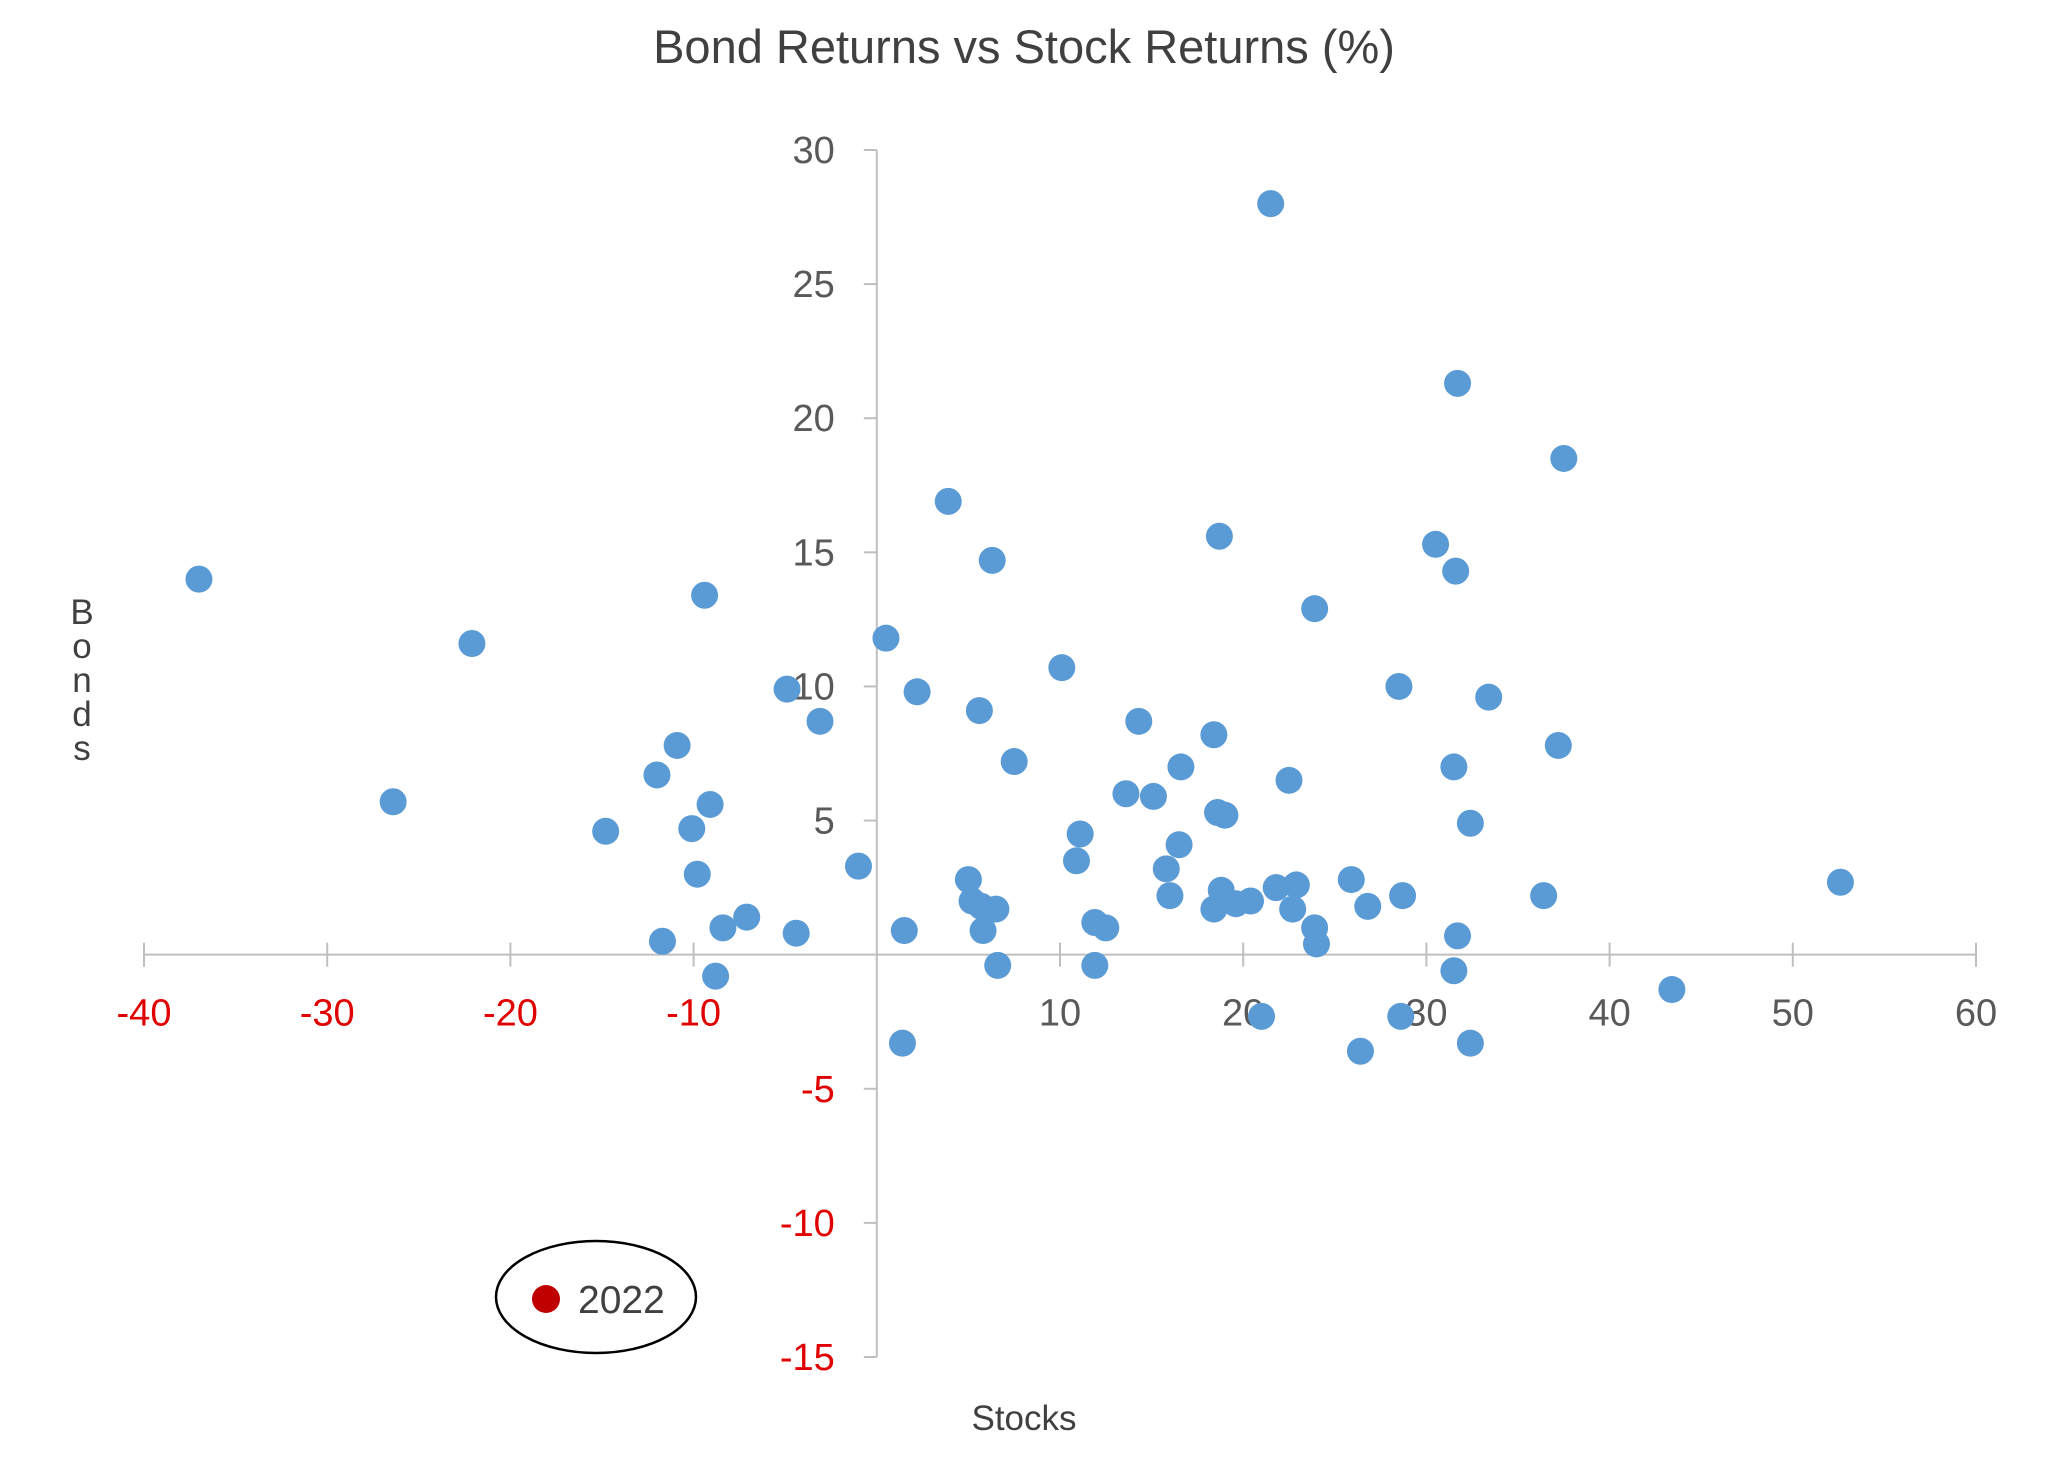  I want to click on y-tick-label: 5, so click(824, 822).